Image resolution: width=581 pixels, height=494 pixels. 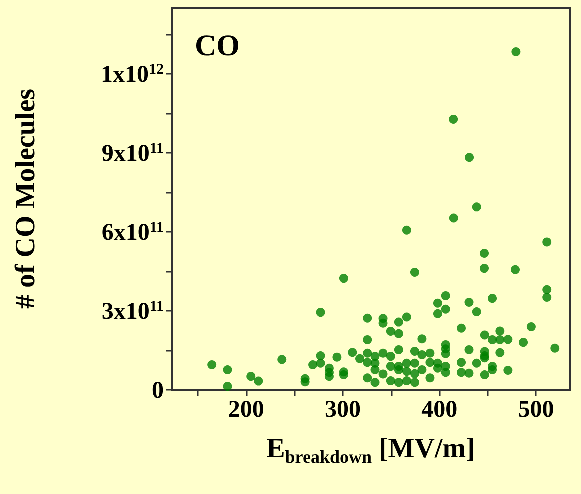 I want to click on y-tick-label: 3x10$^{11}$, so click(x=133, y=311).